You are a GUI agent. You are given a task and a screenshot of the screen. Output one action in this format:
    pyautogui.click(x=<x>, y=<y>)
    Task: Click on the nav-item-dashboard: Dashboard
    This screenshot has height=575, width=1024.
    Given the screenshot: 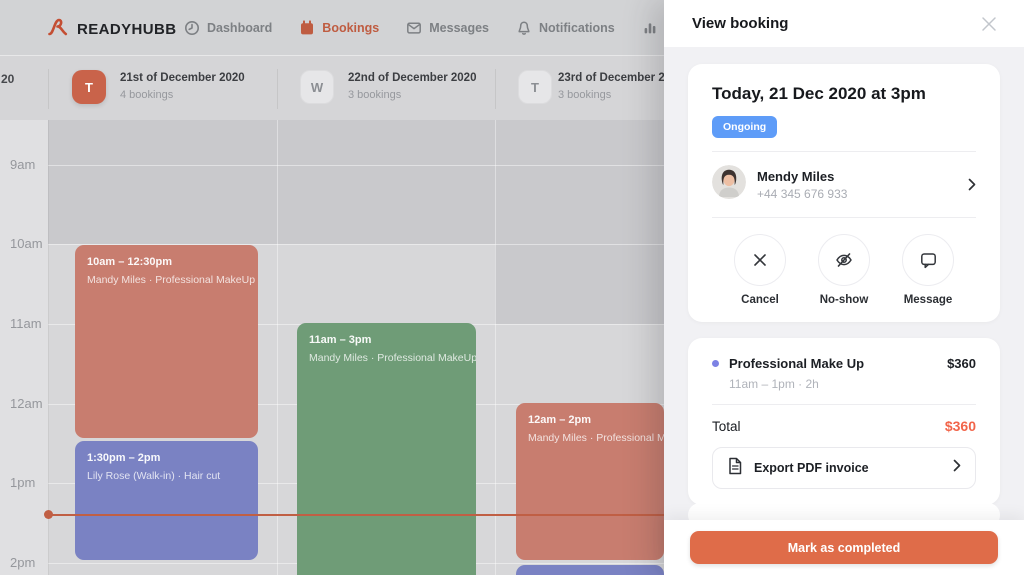 What is the action you would take?
    pyautogui.click(x=228, y=28)
    